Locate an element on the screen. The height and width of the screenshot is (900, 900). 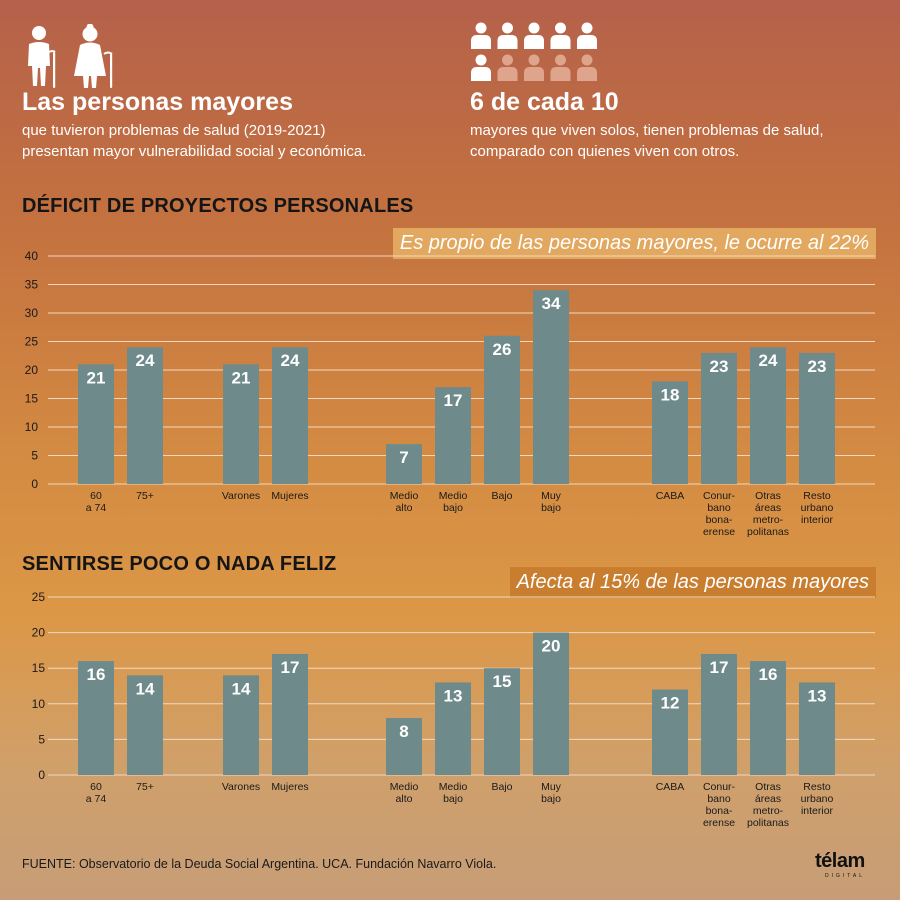
chart1-category-label: Resto urbano interior is located at coordinates (817, 508).